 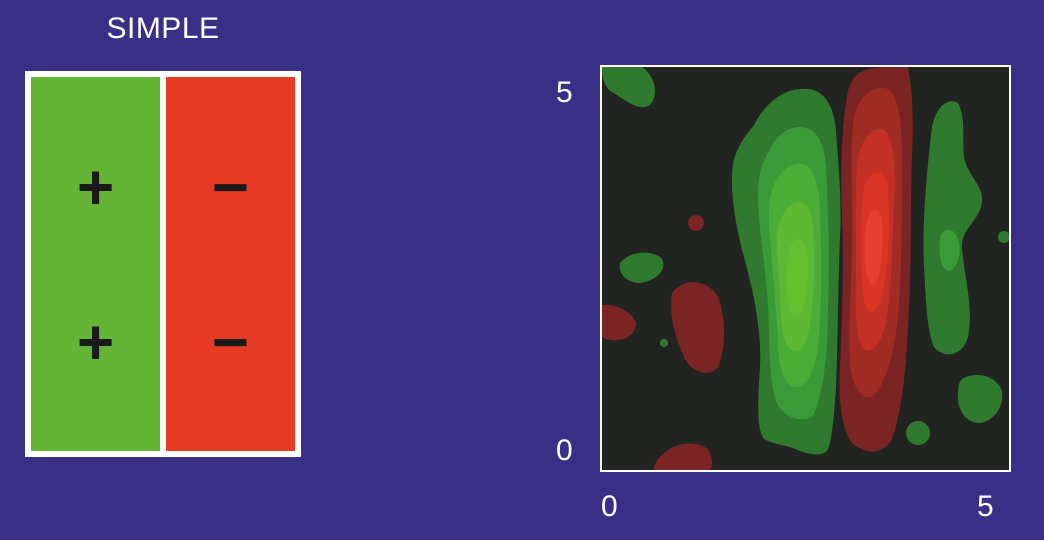 I want to click on off-subregion: − −, so click(x=230, y=264).